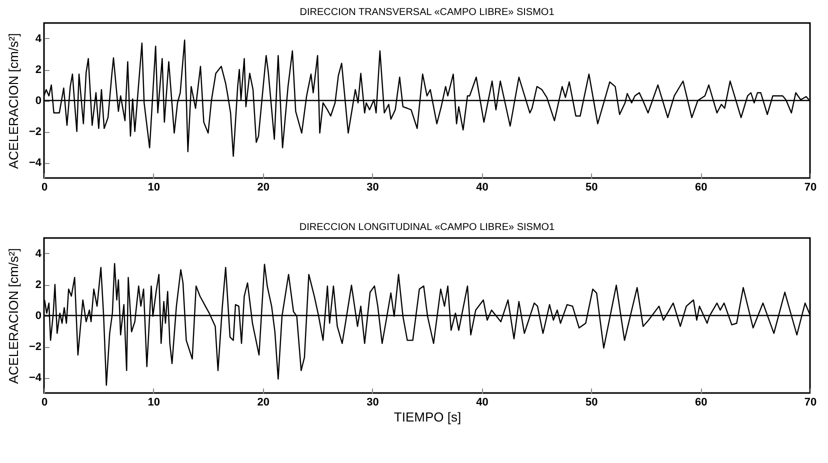 This screenshot has height=463, width=828. Describe the element at coordinates (428, 417) in the screenshot. I see `x-axis-title: TIEMPO [s]` at that location.